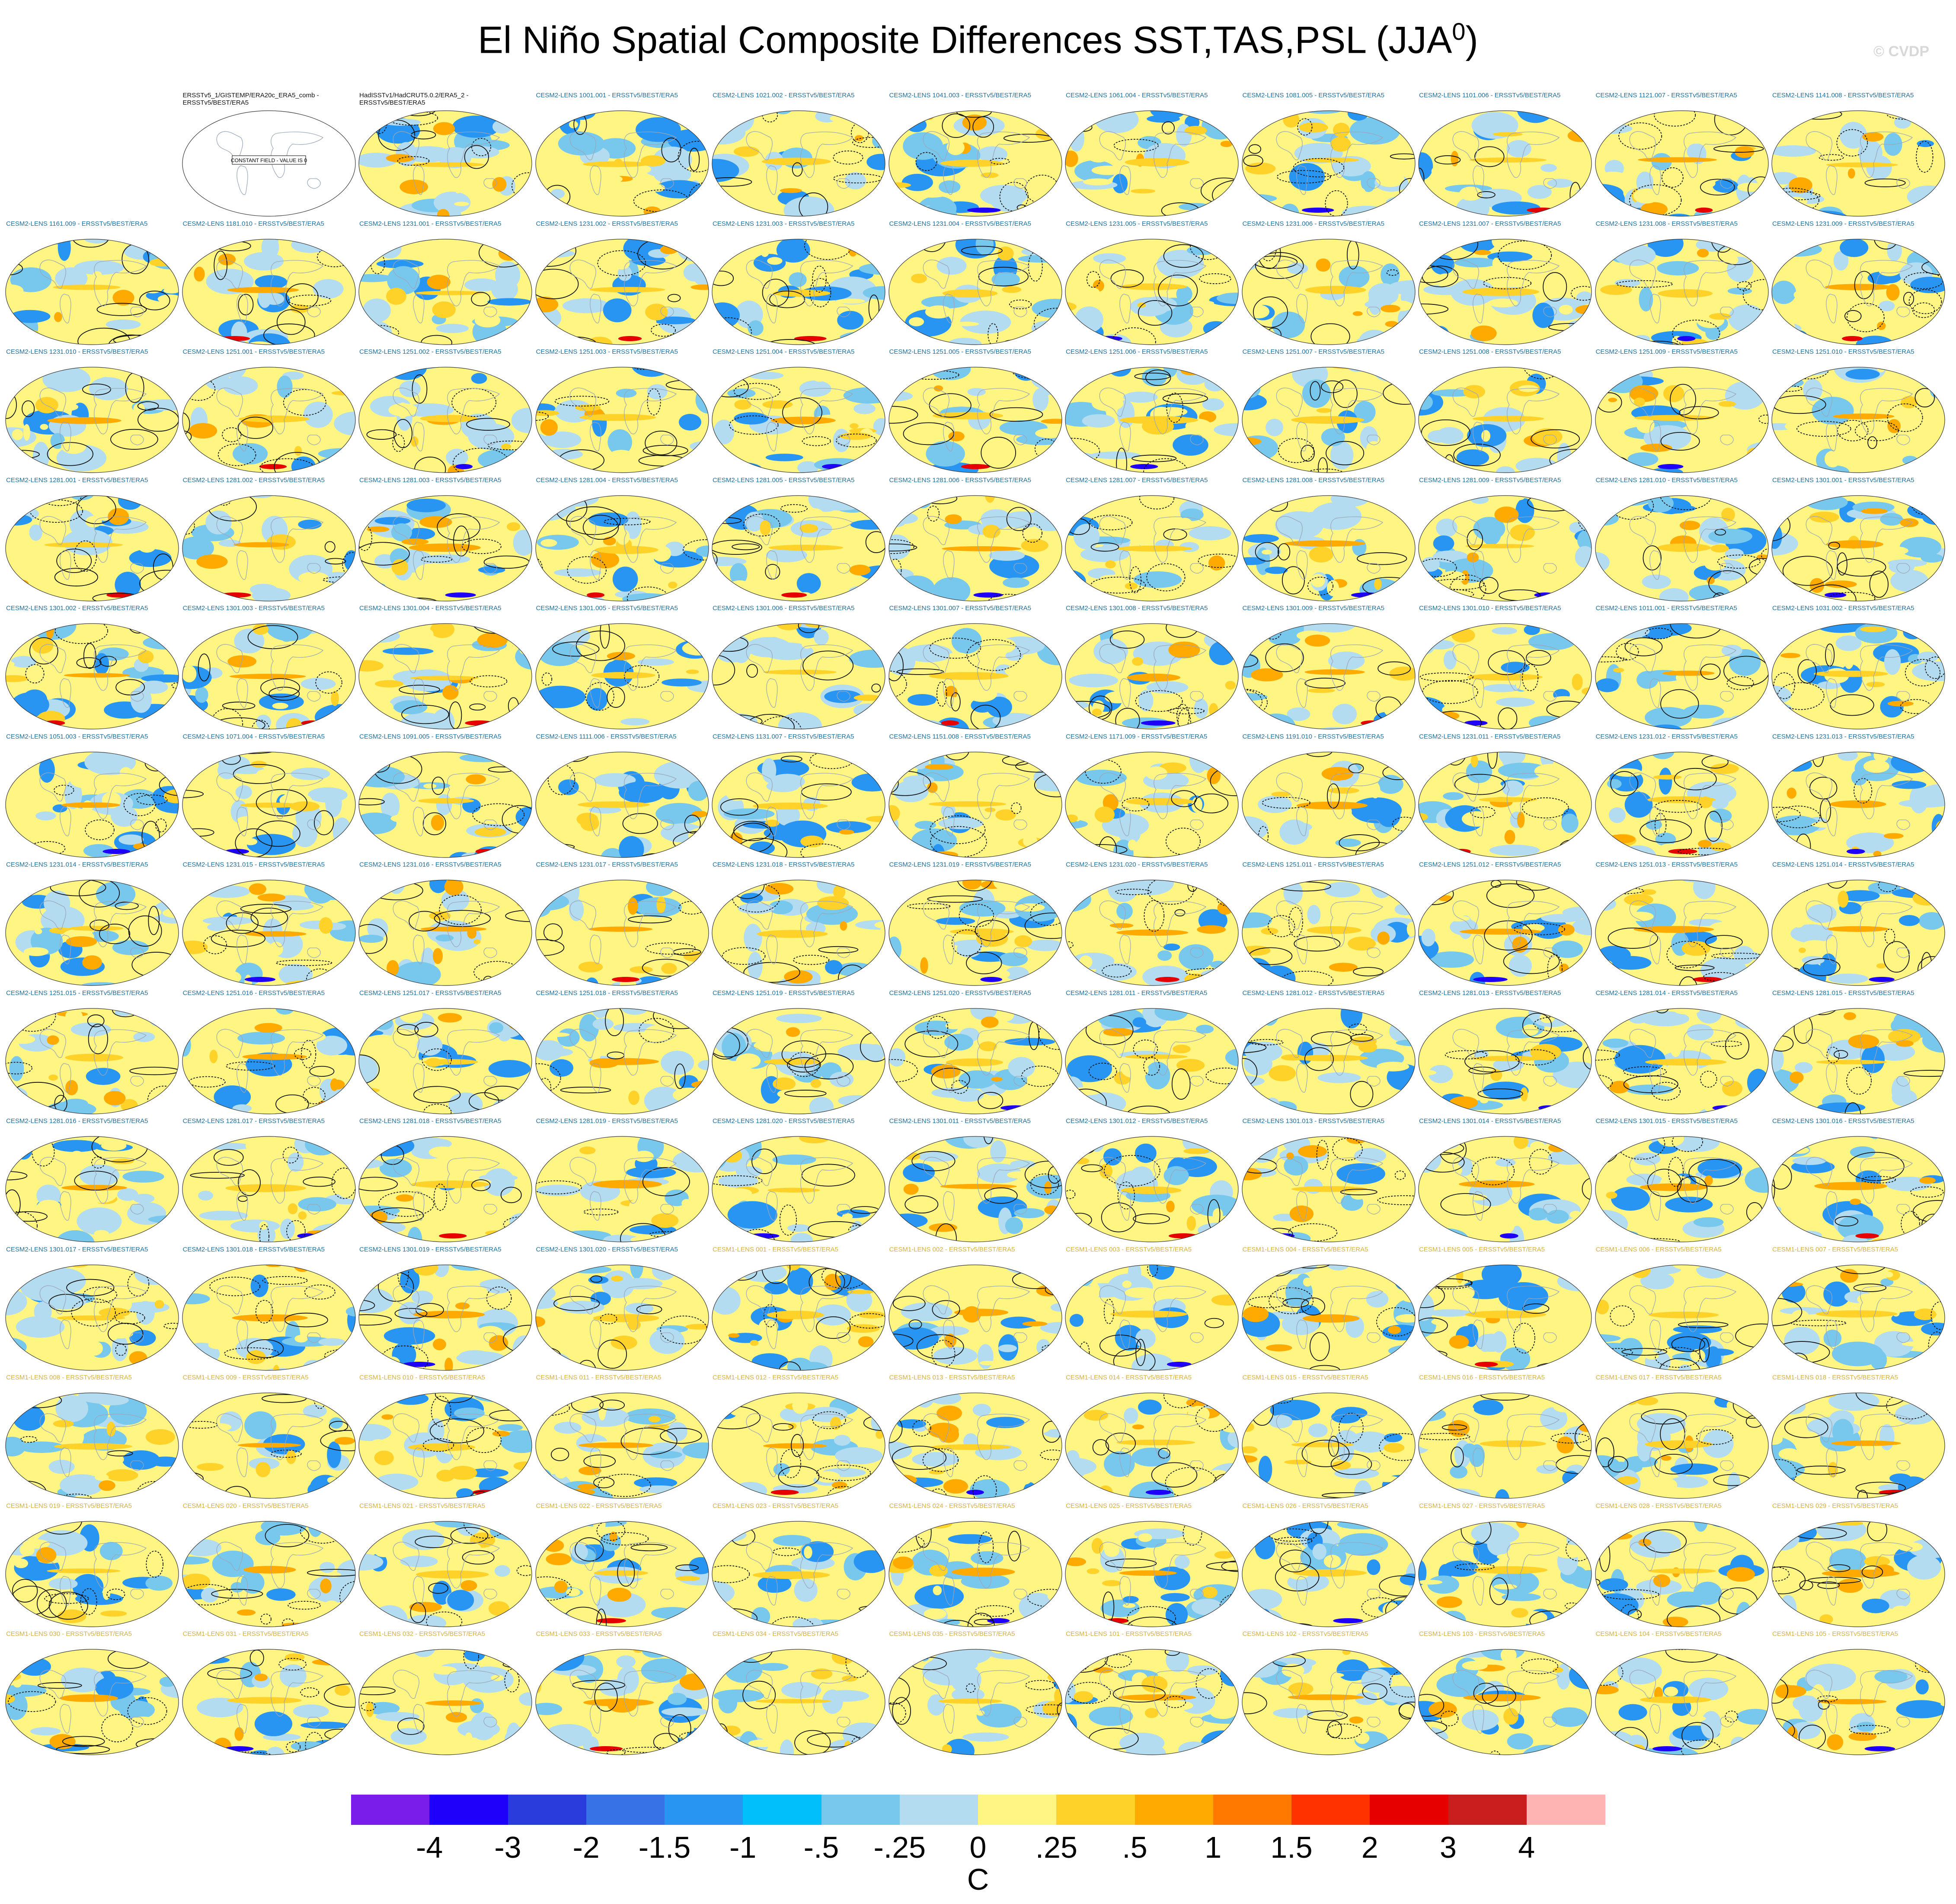 The height and width of the screenshot is (1904, 1956). What do you see at coordinates (622, 156) in the screenshot?
I see `map-panel: CESM2-LENS 1001.001 - ERSSTv5/BEST/ERA5` at bounding box center [622, 156].